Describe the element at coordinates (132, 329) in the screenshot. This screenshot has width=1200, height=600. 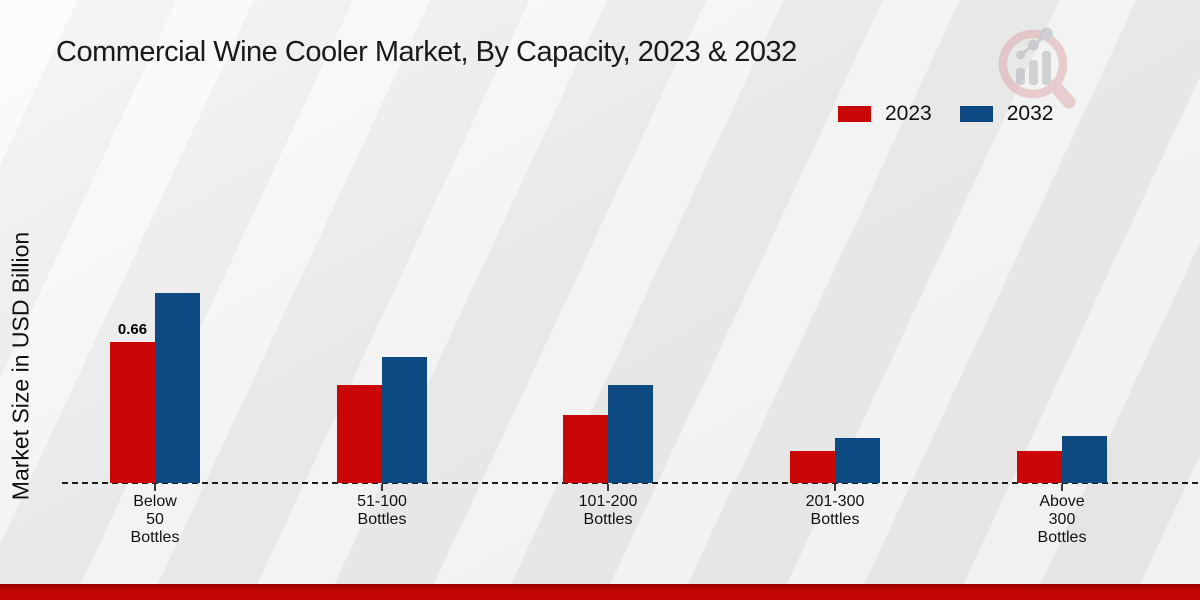
I see `bar-value-label: 0.66` at that location.